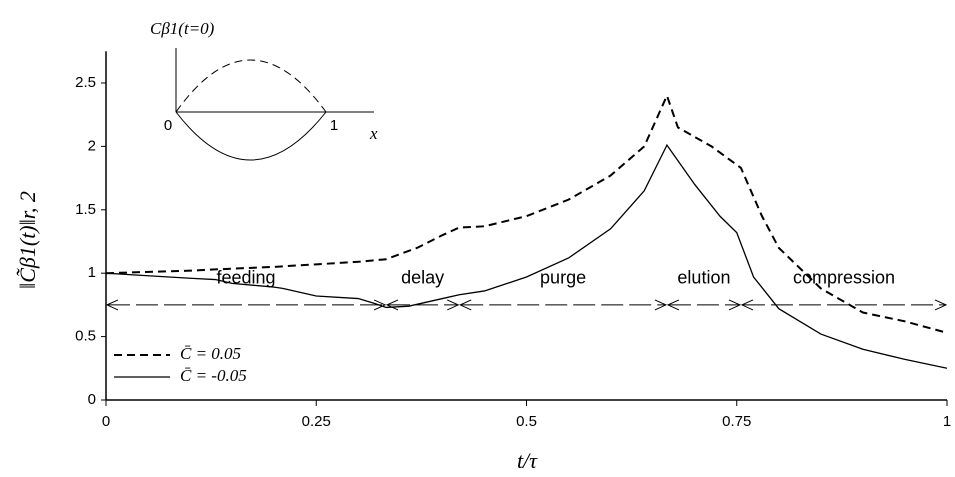 The image size is (955, 477). I want to click on phase-label: elution, so click(703, 278).